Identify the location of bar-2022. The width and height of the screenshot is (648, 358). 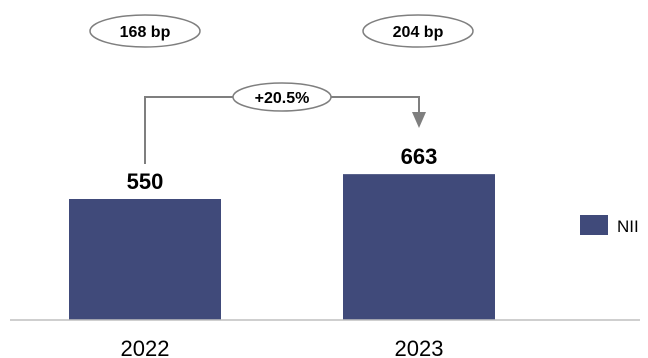
(145, 259).